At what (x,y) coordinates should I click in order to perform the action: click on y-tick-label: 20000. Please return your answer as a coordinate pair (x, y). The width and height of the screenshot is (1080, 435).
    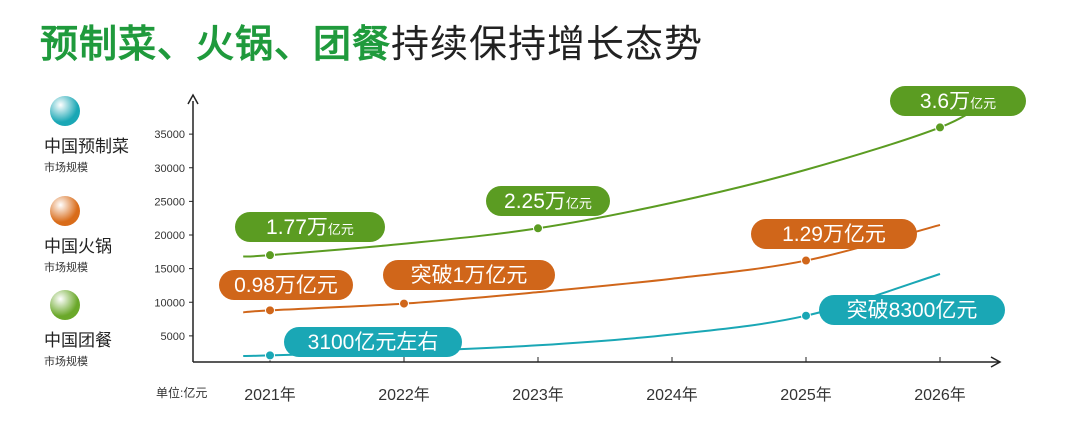
    Looking at the image, I should click on (169, 236).